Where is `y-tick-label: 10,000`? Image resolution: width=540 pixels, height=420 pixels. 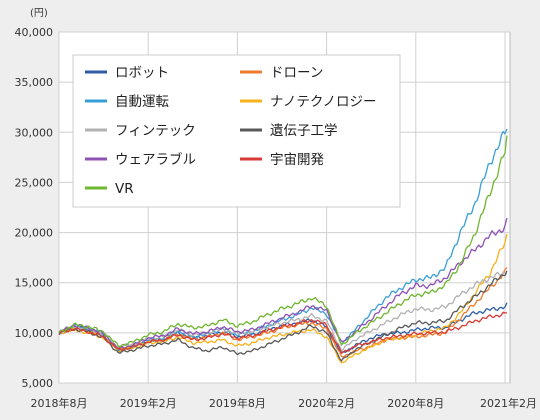 y-tick-label: 10,000 is located at coordinates (34, 333).